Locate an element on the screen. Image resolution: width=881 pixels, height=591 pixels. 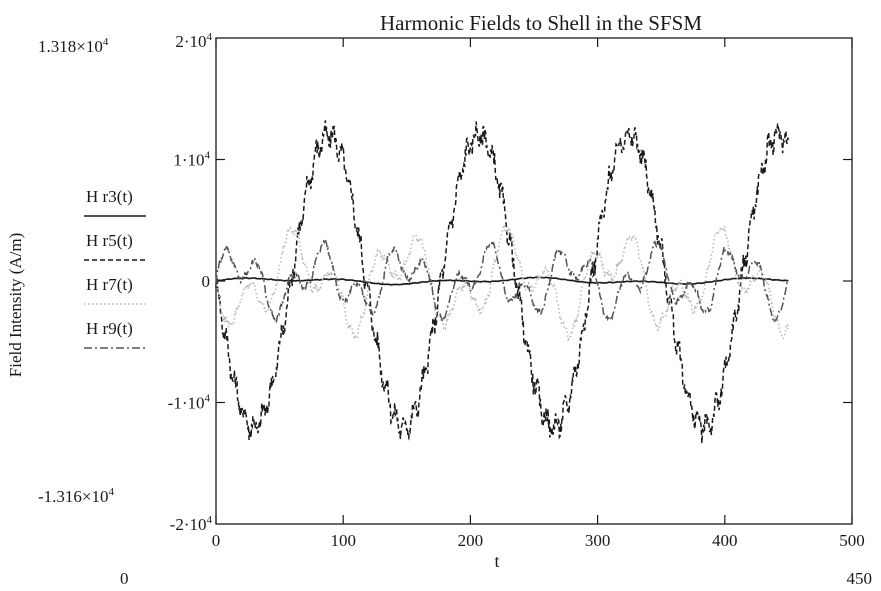
x-tick-label: 500 is located at coordinates (852, 540).